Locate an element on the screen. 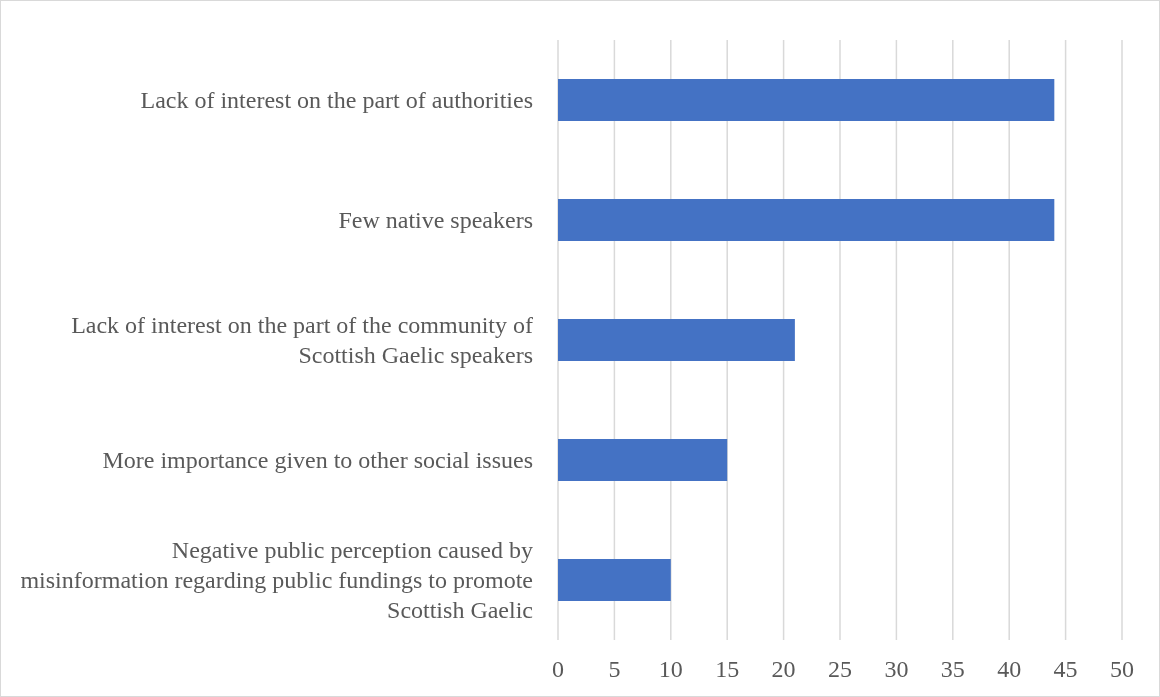 This screenshot has height=697, width=1160. x-tick-label: 10 is located at coordinates (670, 669).